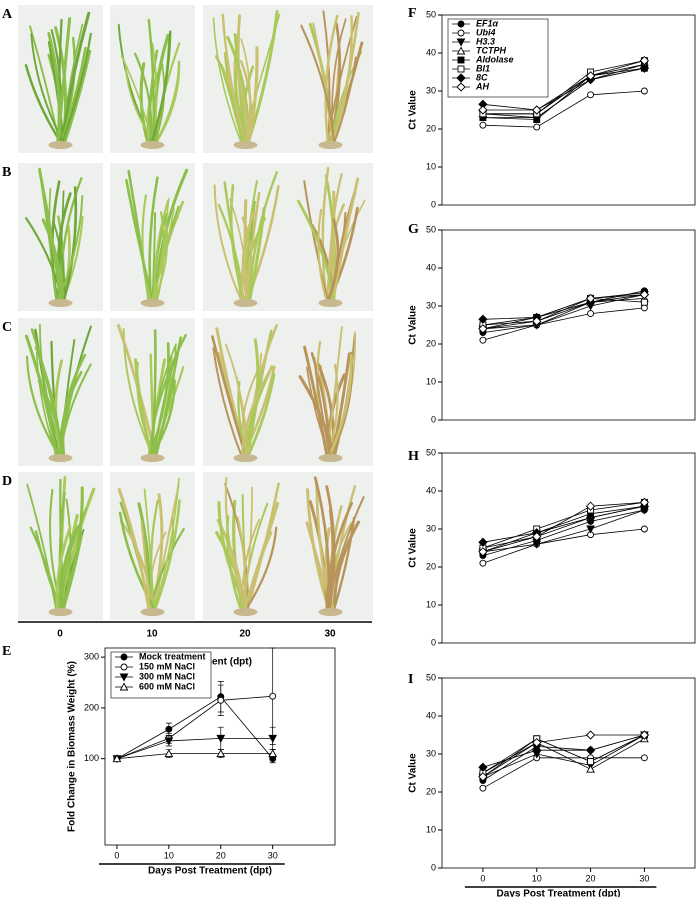 The height and width of the screenshot is (897, 698). I want to click on panel-letter: I, so click(410, 679).